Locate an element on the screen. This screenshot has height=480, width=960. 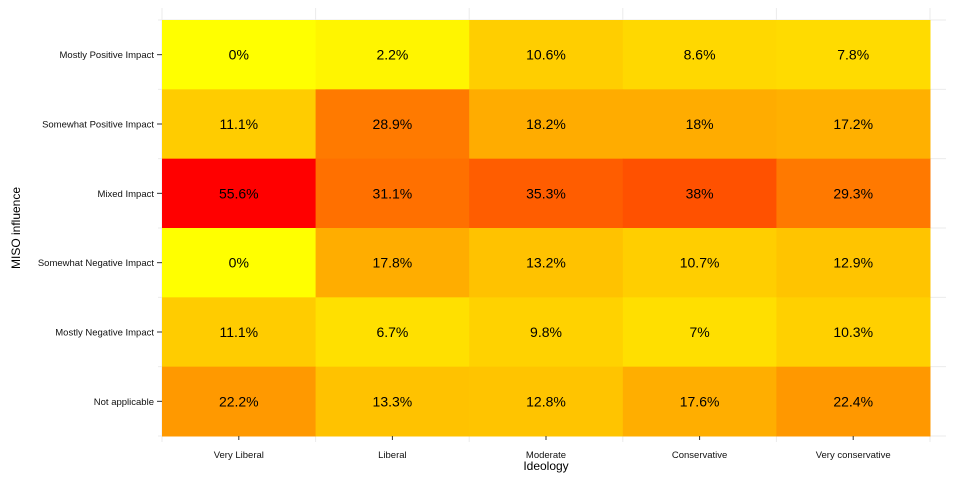
y-tick-label: Not applicable is located at coordinates (124, 402).